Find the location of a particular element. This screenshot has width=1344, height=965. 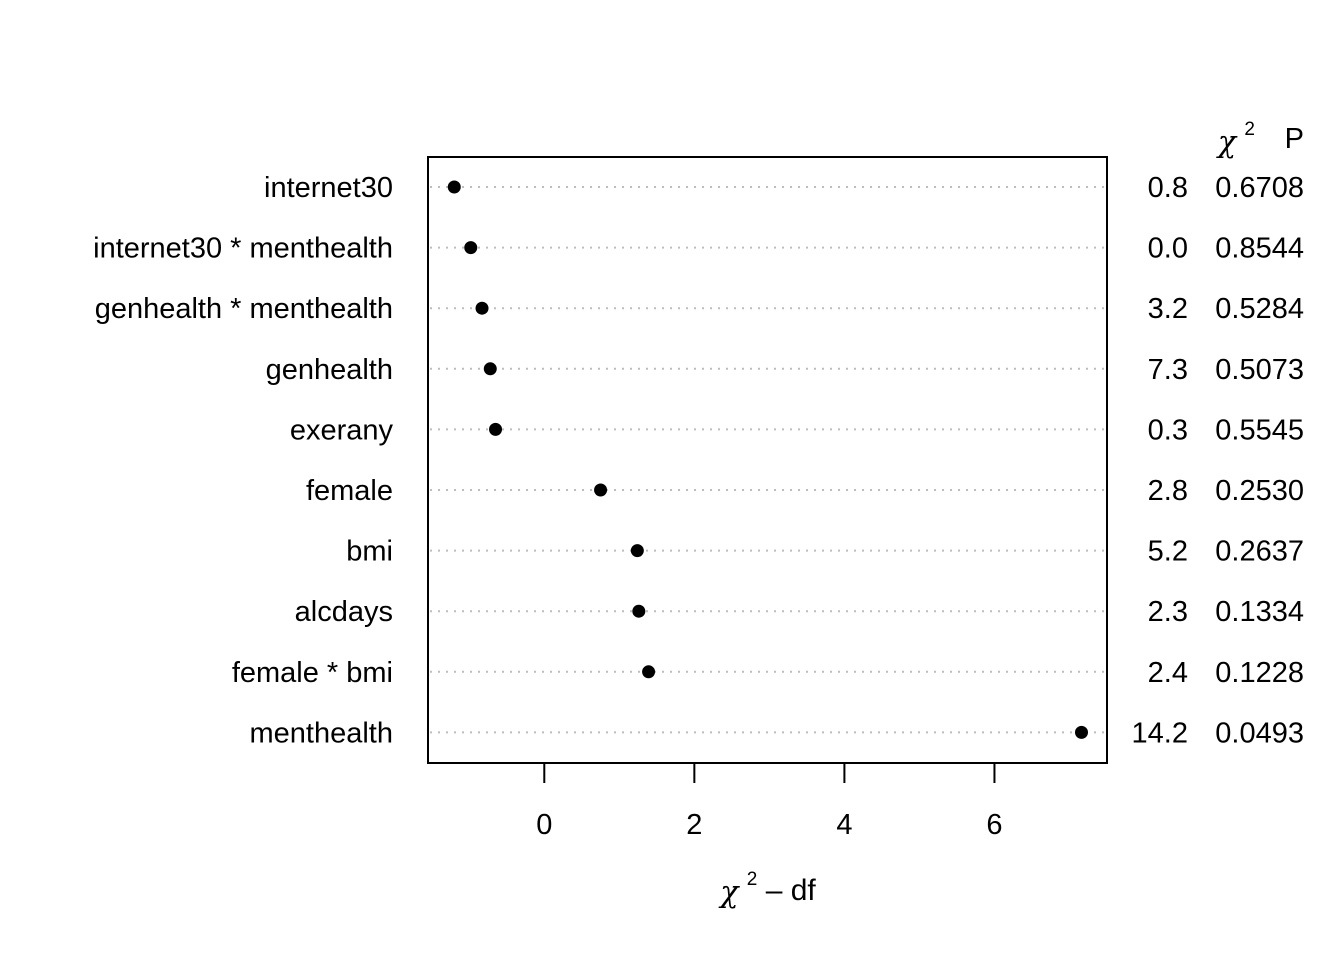

x-axis-title-superscript: 2 is located at coordinates (752, 879).